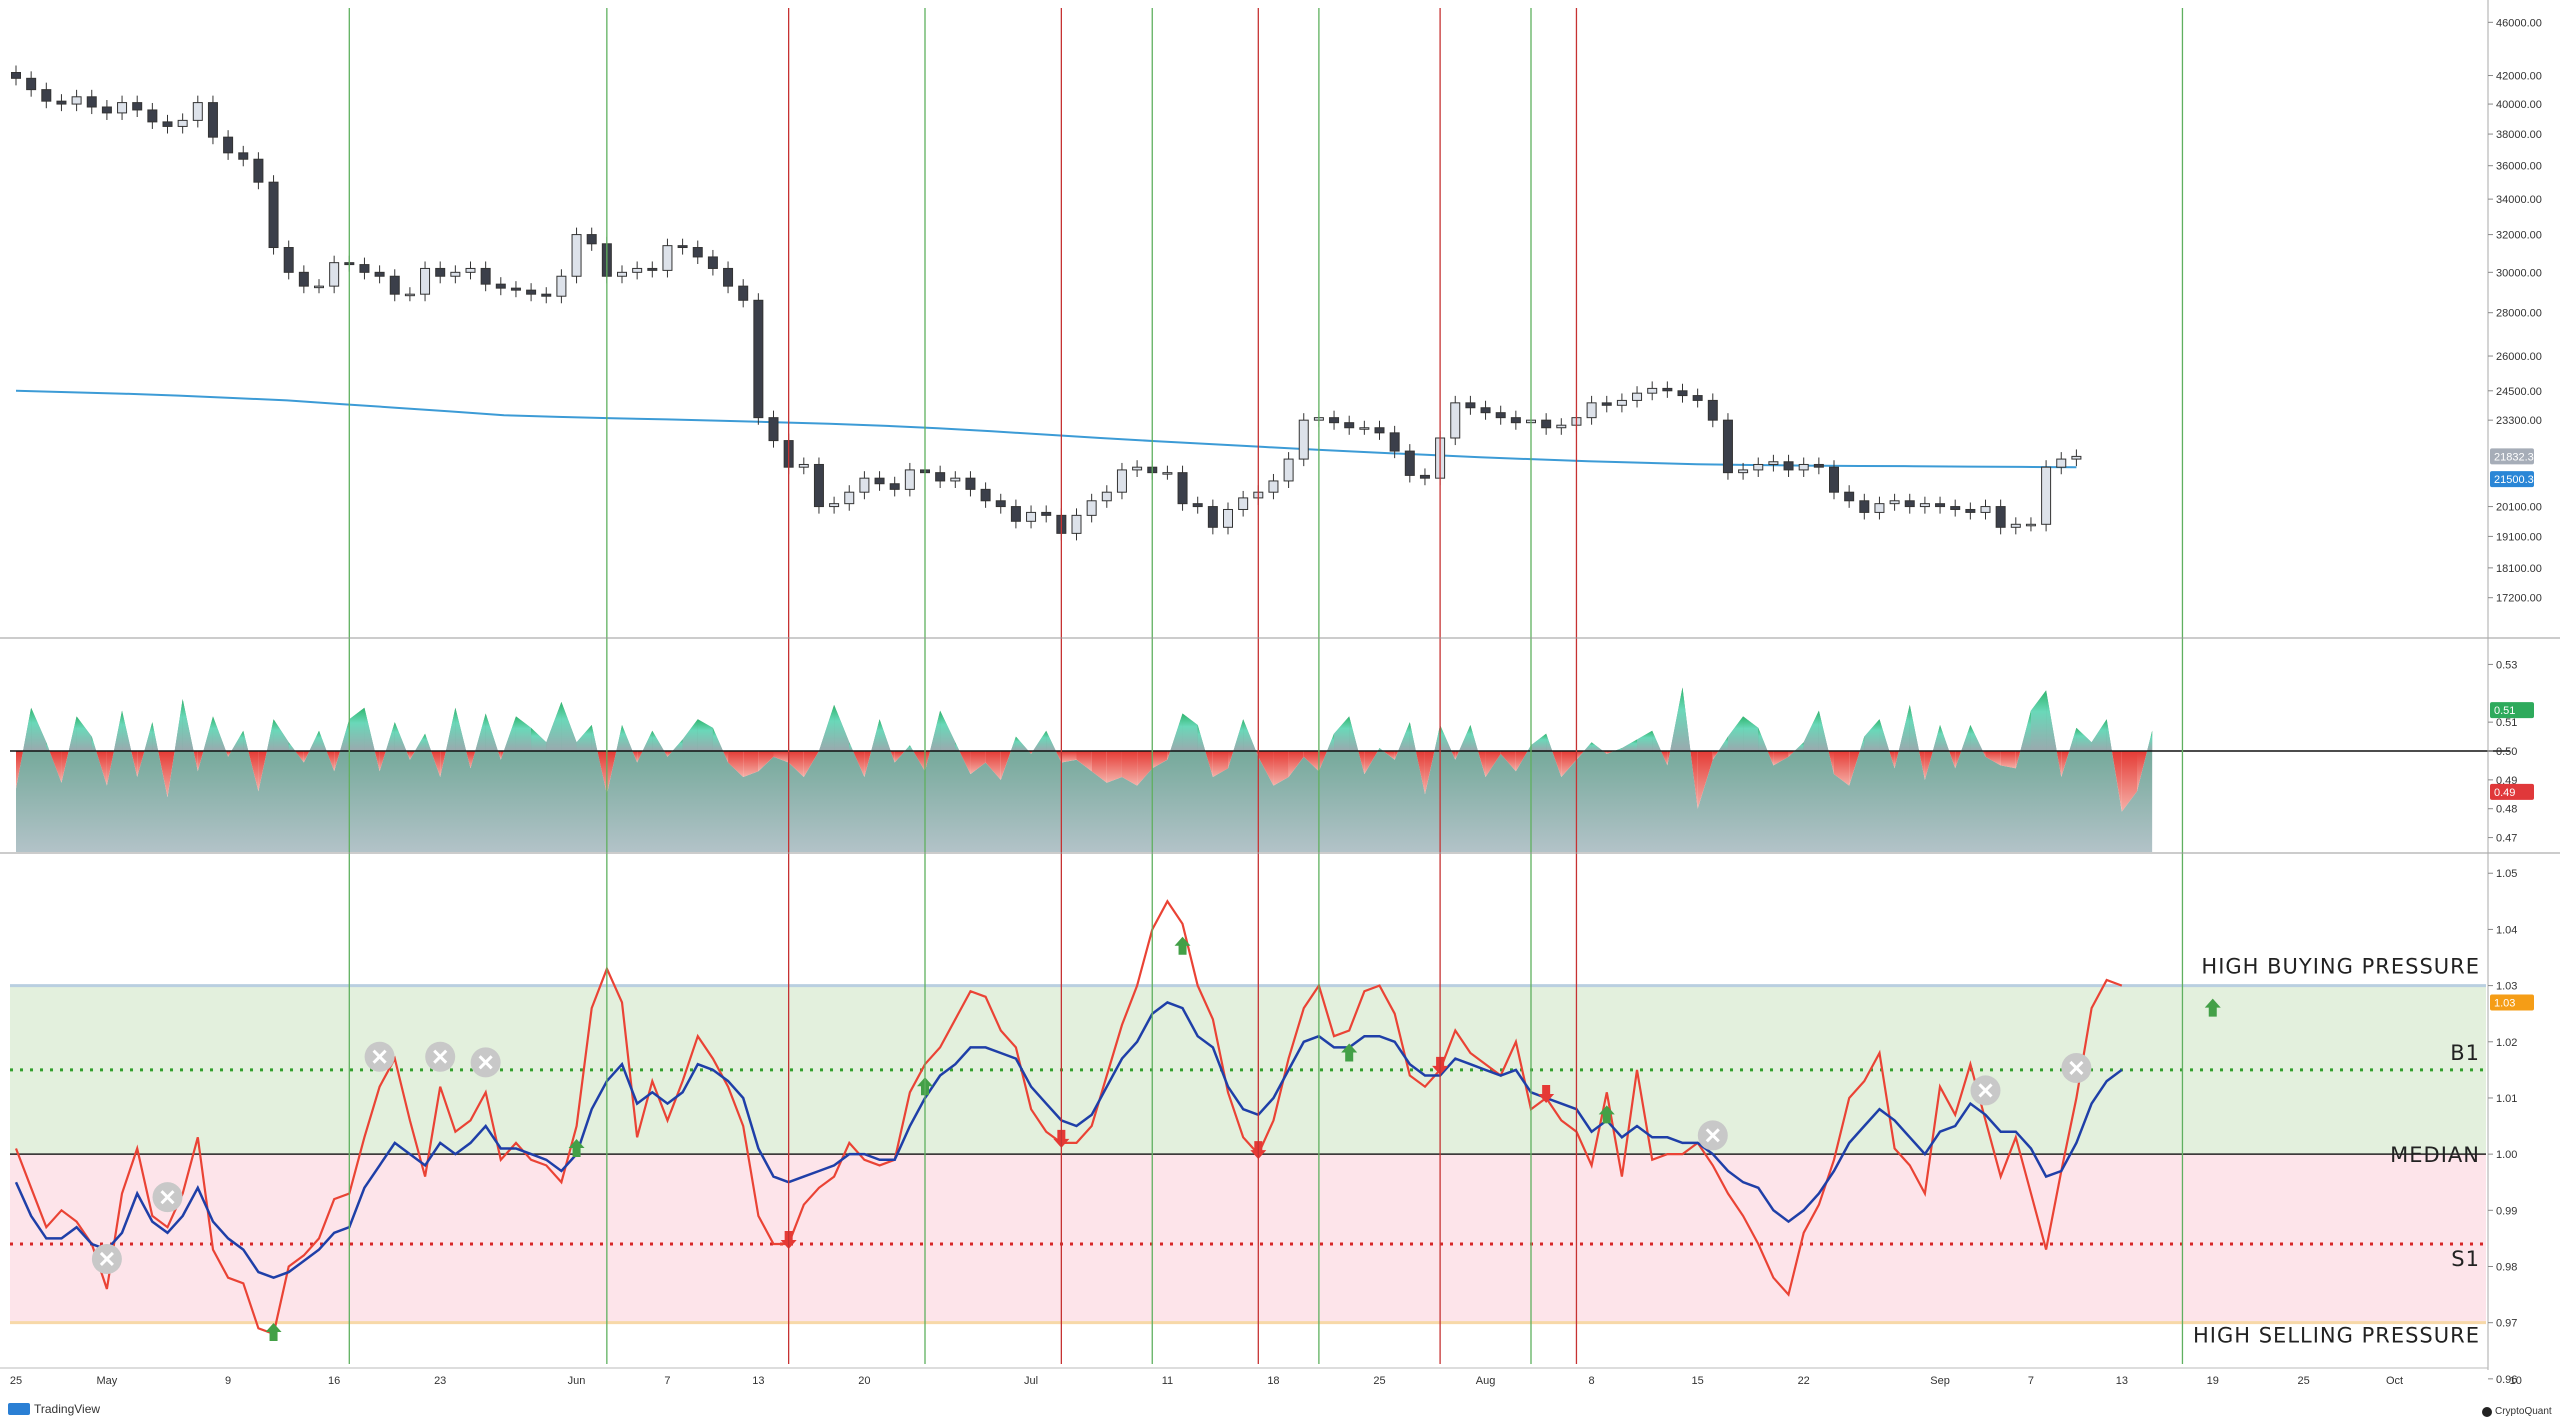 The image size is (2560, 1426). I want to click on ratio-base-area, so click(1084, 769).